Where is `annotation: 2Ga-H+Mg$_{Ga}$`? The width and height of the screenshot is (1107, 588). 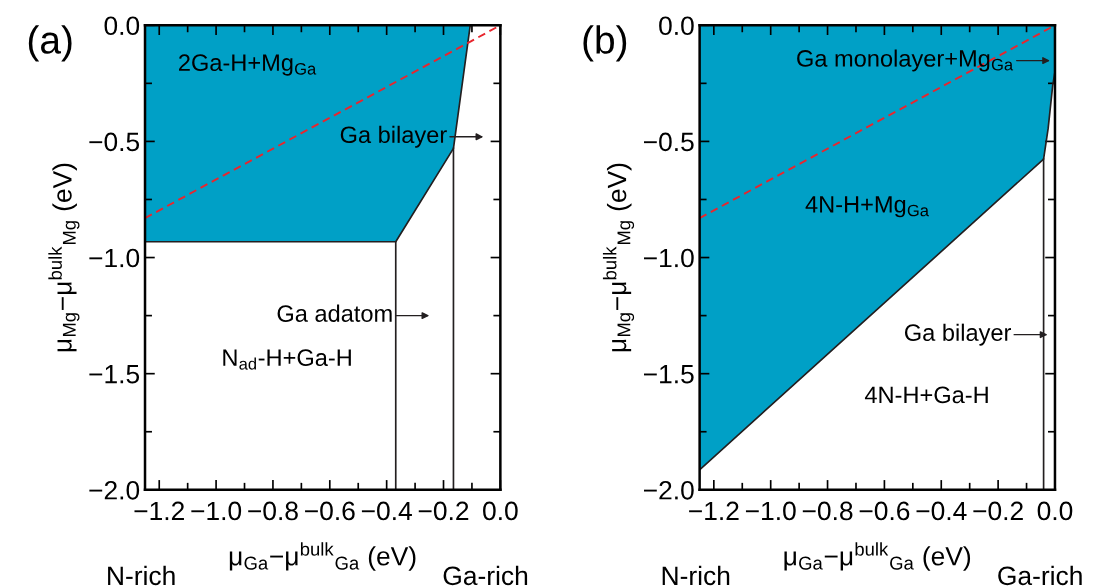
annotation: 2Ga-H+Mg$_{Ga}$ is located at coordinates (248, 65).